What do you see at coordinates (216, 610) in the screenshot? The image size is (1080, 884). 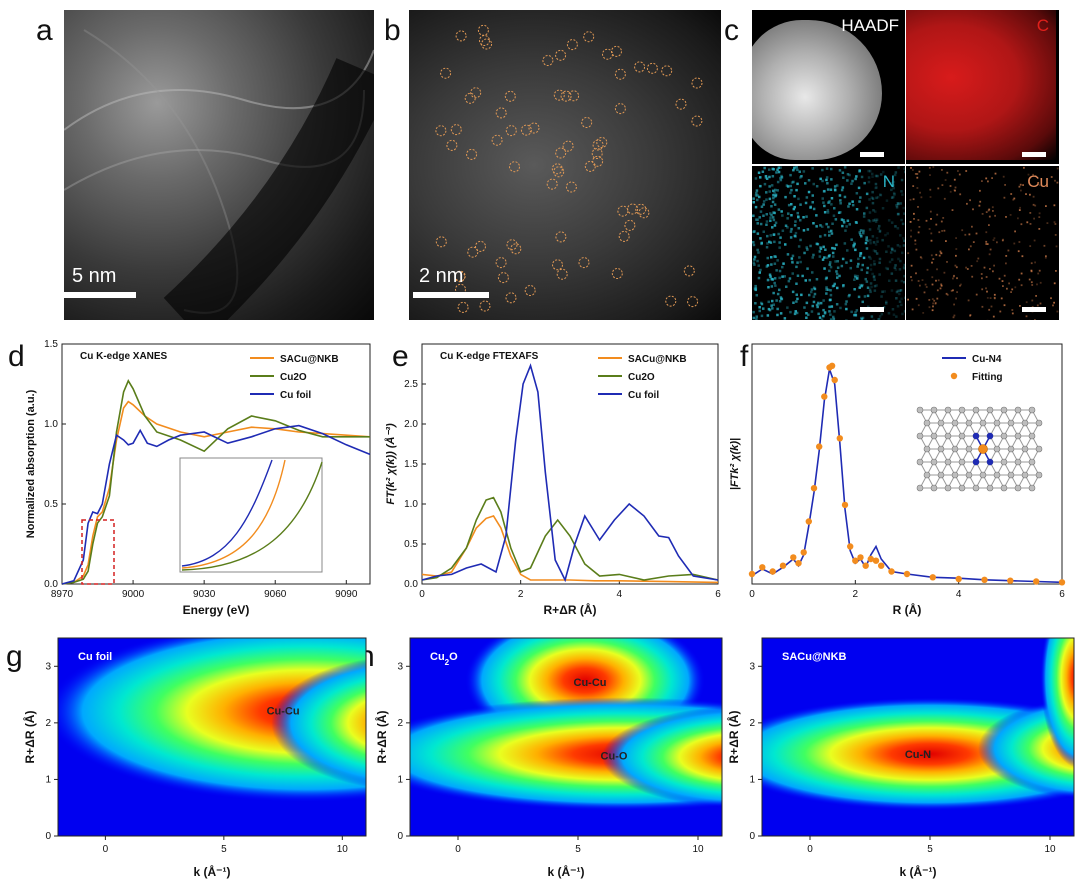 I see `x-axis-label: Energy (eV)` at bounding box center [216, 610].